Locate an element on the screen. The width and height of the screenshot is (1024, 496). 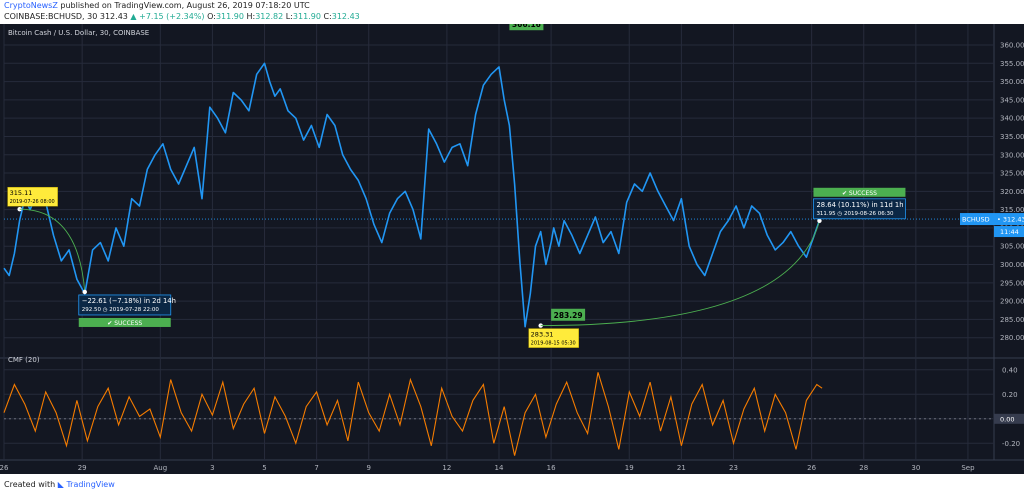
drop-measure-curve is located at coordinates (52, 250).